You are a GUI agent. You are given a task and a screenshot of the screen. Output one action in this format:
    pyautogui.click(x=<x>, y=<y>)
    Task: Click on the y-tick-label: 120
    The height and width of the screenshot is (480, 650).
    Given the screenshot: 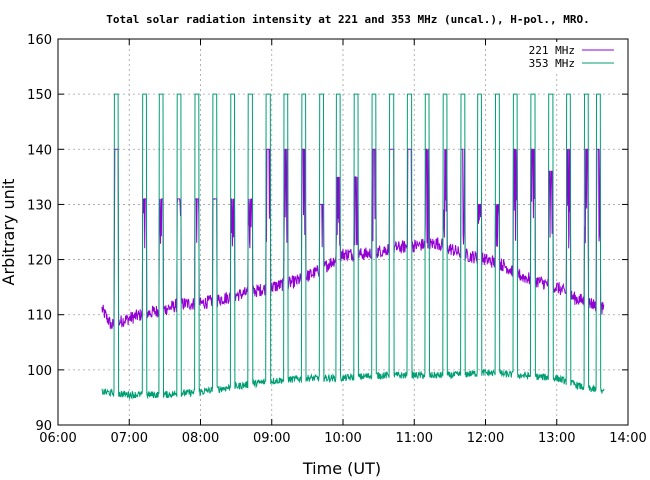 What is the action you would take?
    pyautogui.click(x=39, y=261)
    